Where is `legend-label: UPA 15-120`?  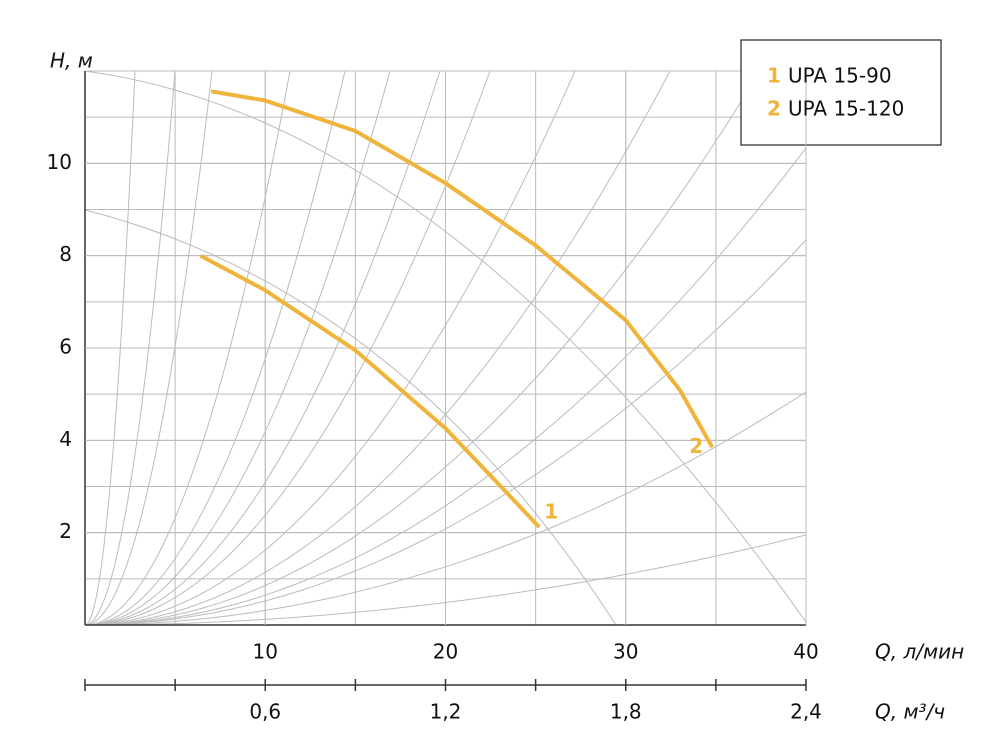 legend-label: UPA 15-120 is located at coordinates (846, 109).